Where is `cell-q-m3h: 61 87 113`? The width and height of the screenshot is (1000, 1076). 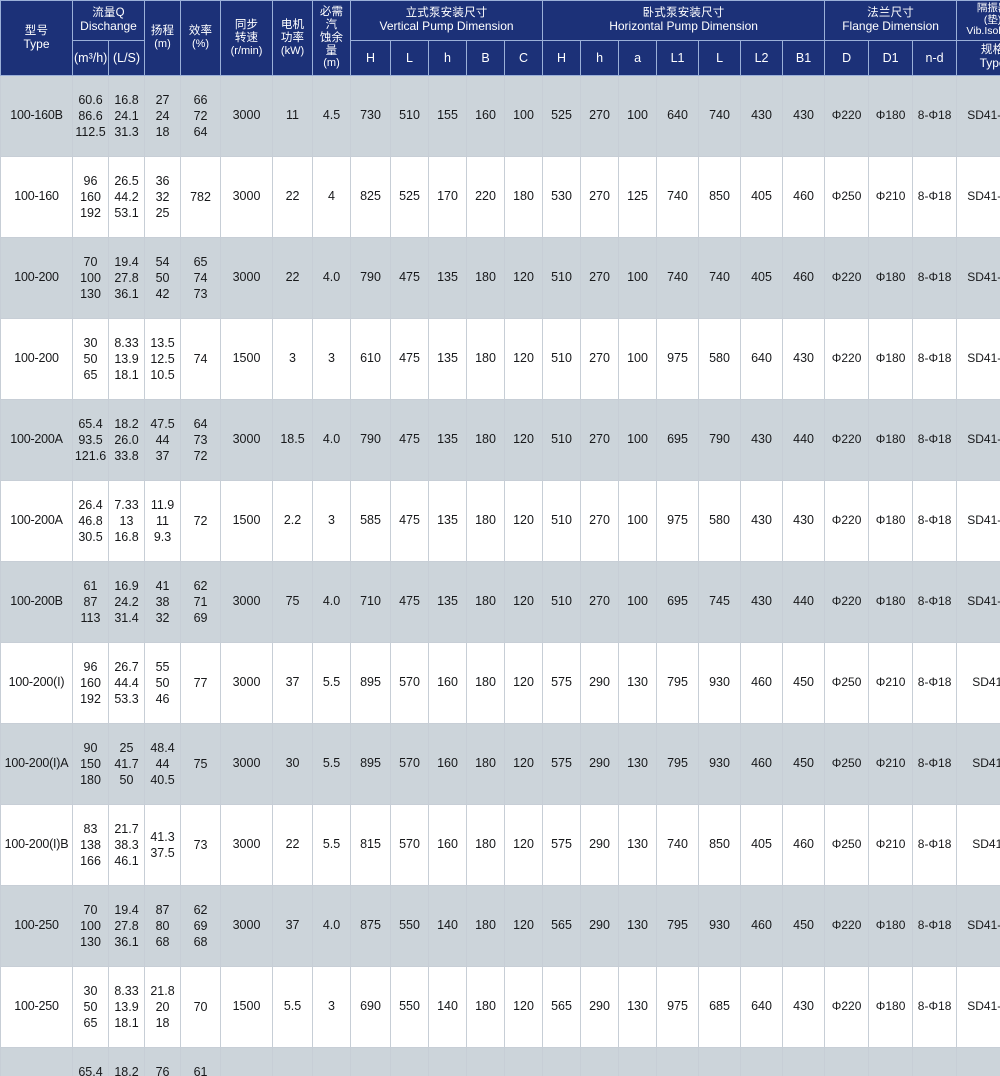
cell-q-m3h: 61 87 113 is located at coordinates (90, 601).